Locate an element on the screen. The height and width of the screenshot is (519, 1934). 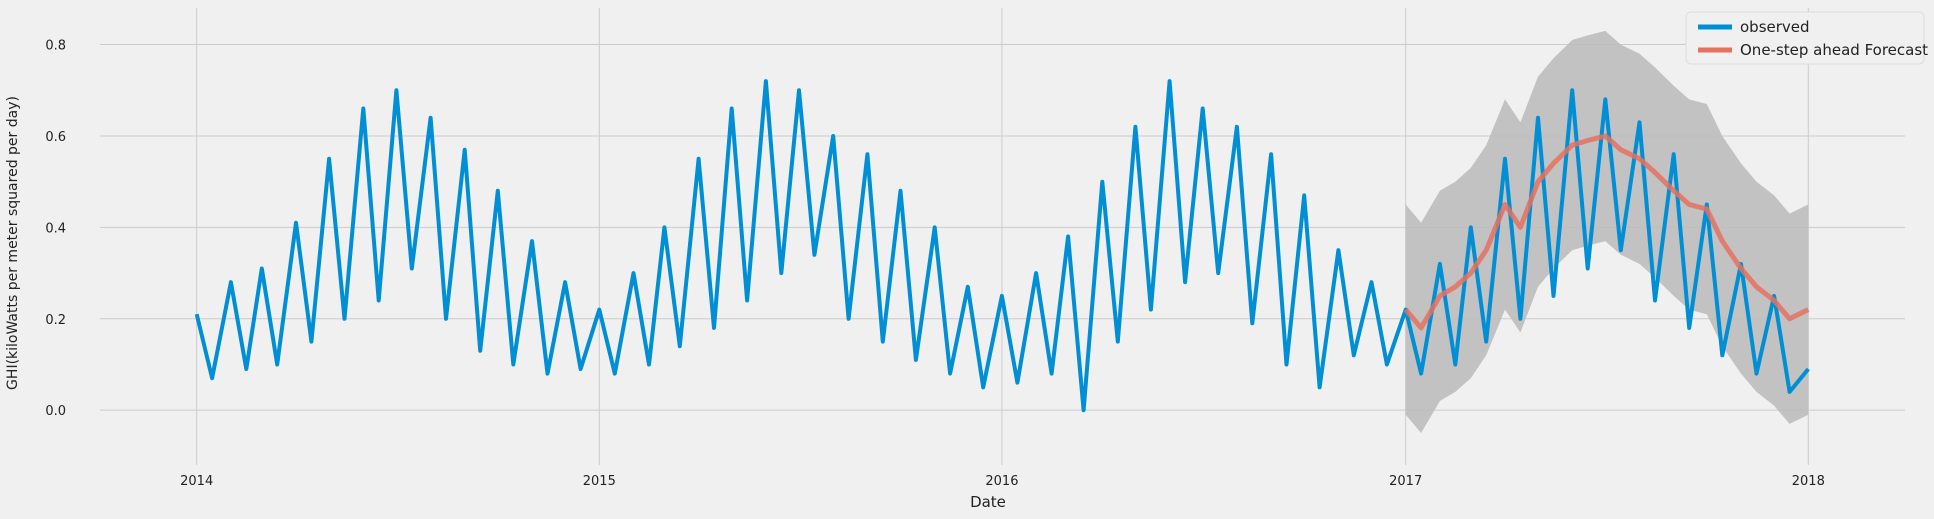
legend-box is located at coordinates (1805, 38).